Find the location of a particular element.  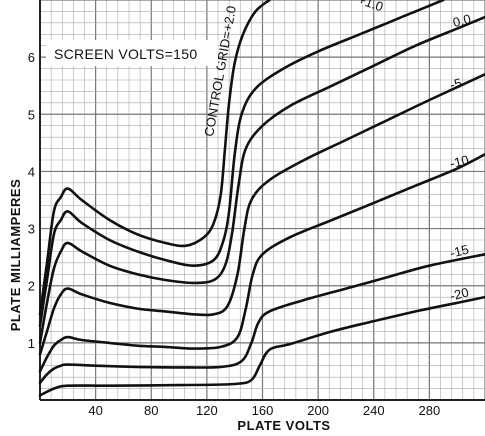

y-tick-label: 4 is located at coordinates (31, 171).